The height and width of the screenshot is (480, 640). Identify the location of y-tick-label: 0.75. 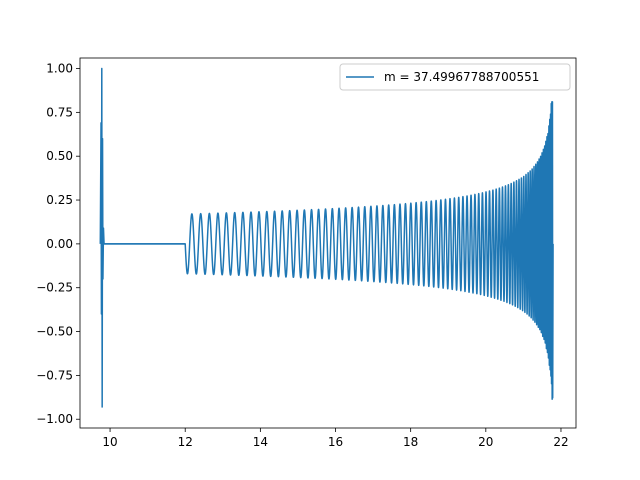
(59, 112).